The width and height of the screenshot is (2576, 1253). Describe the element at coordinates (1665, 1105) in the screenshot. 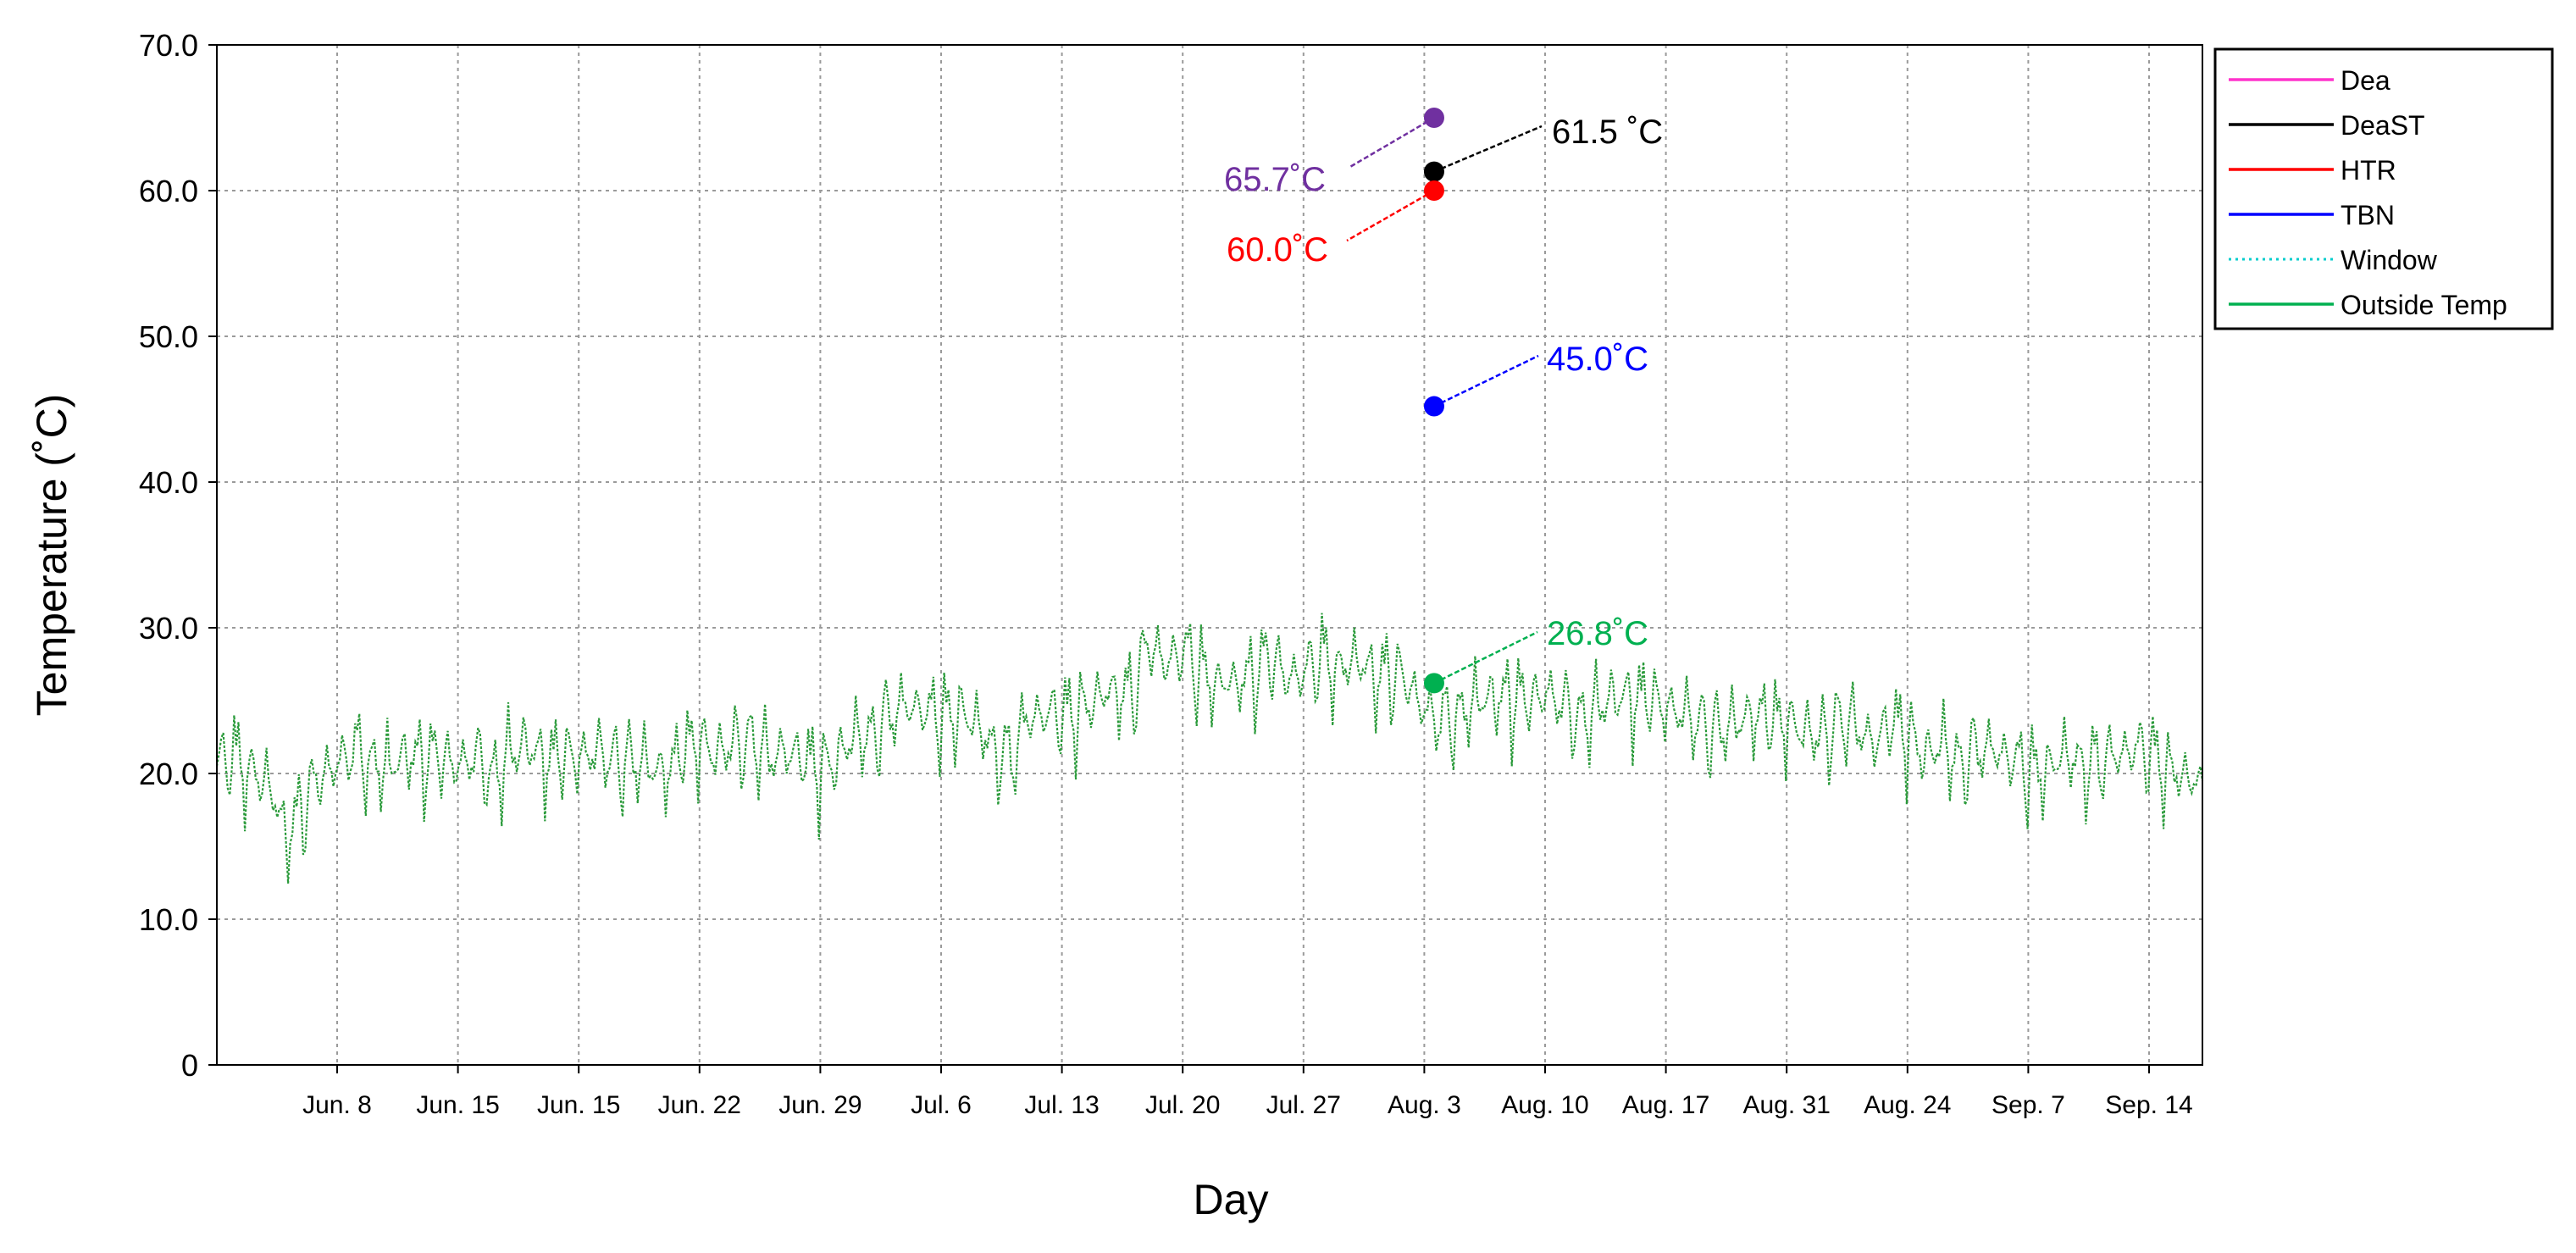

I see `x-tick-label: Aug. 17` at that location.